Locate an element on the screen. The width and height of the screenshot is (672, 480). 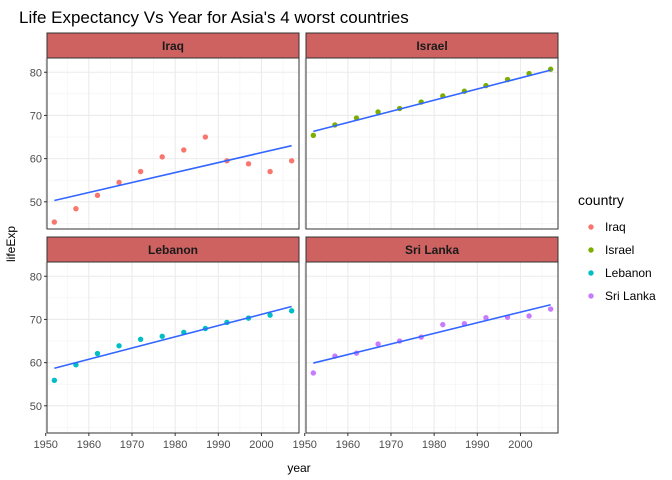
facet-strip-israel is located at coordinates (432, 45).